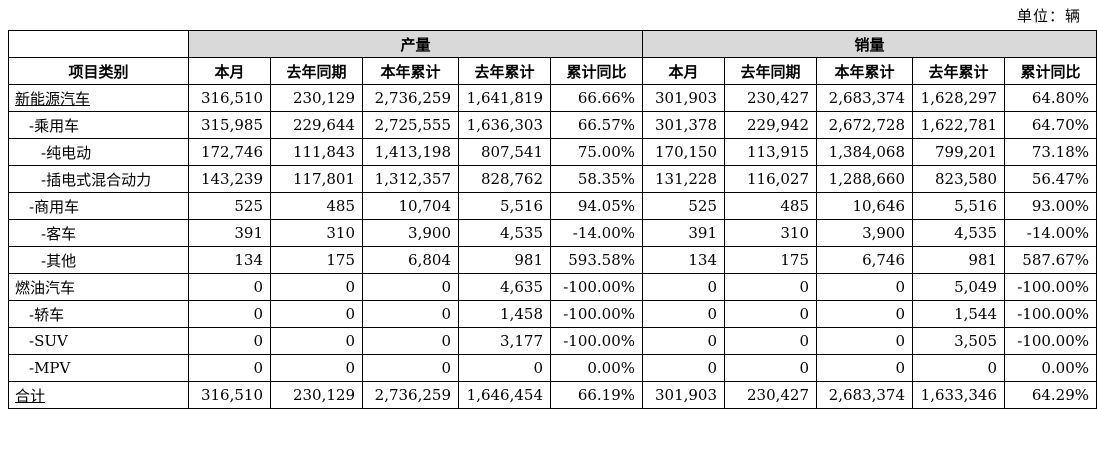  Describe the element at coordinates (1050, 152) in the screenshot. I see `sales-cell-4: 73.18%` at that location.